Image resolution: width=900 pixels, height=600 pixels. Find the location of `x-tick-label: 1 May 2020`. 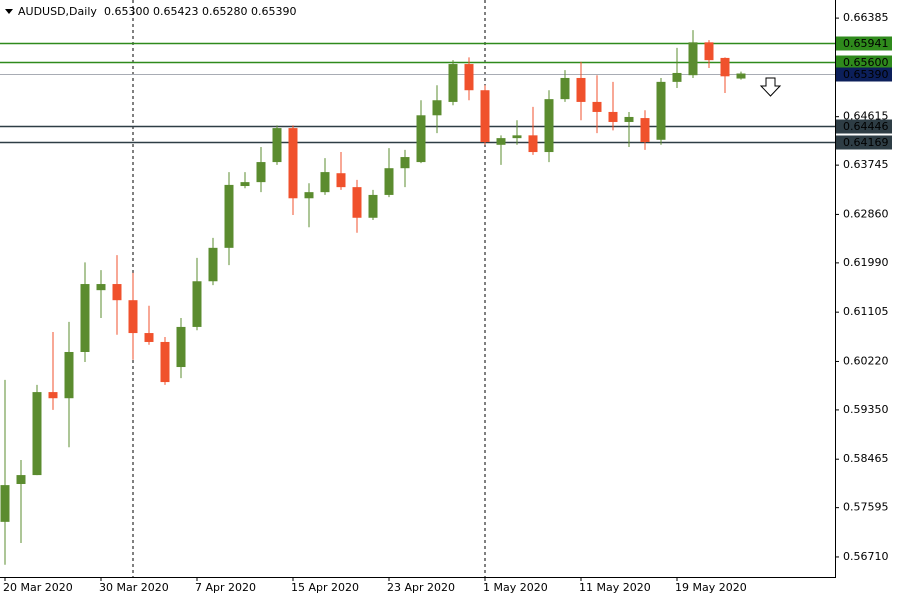

x-tick-label: 1 May 2020 is located at coordinates (515, 587).